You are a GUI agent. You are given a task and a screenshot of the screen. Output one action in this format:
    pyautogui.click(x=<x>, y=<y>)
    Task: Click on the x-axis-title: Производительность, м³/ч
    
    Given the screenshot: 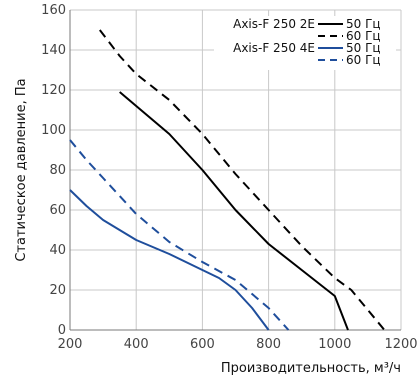 What is the action you would take?
    pyautogui.click(x=311, y=368)
    